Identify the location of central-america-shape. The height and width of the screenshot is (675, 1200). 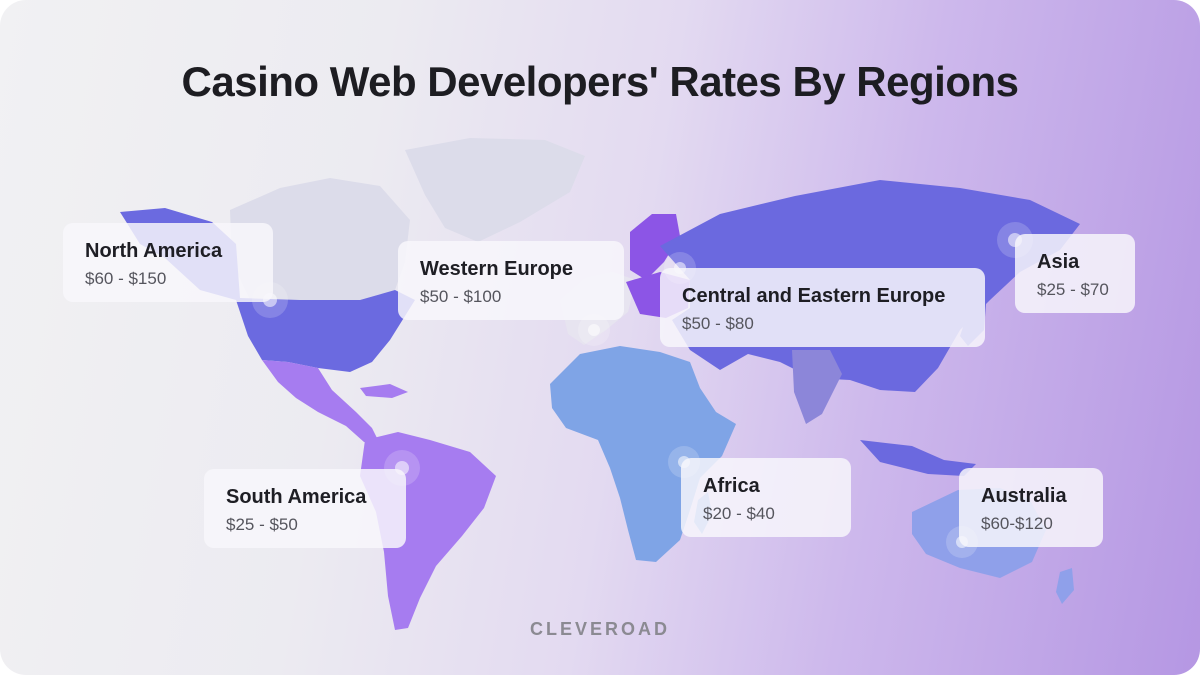
(321, 402).